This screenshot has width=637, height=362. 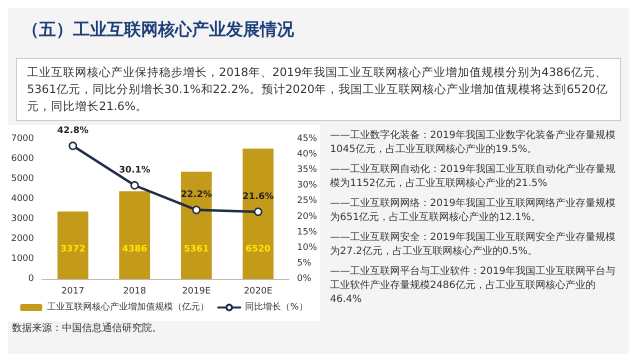 What do you see at coordinates (134, 171) in the screenshot?
I see `data-label: 30.1%` at bounding box center [134, 171].